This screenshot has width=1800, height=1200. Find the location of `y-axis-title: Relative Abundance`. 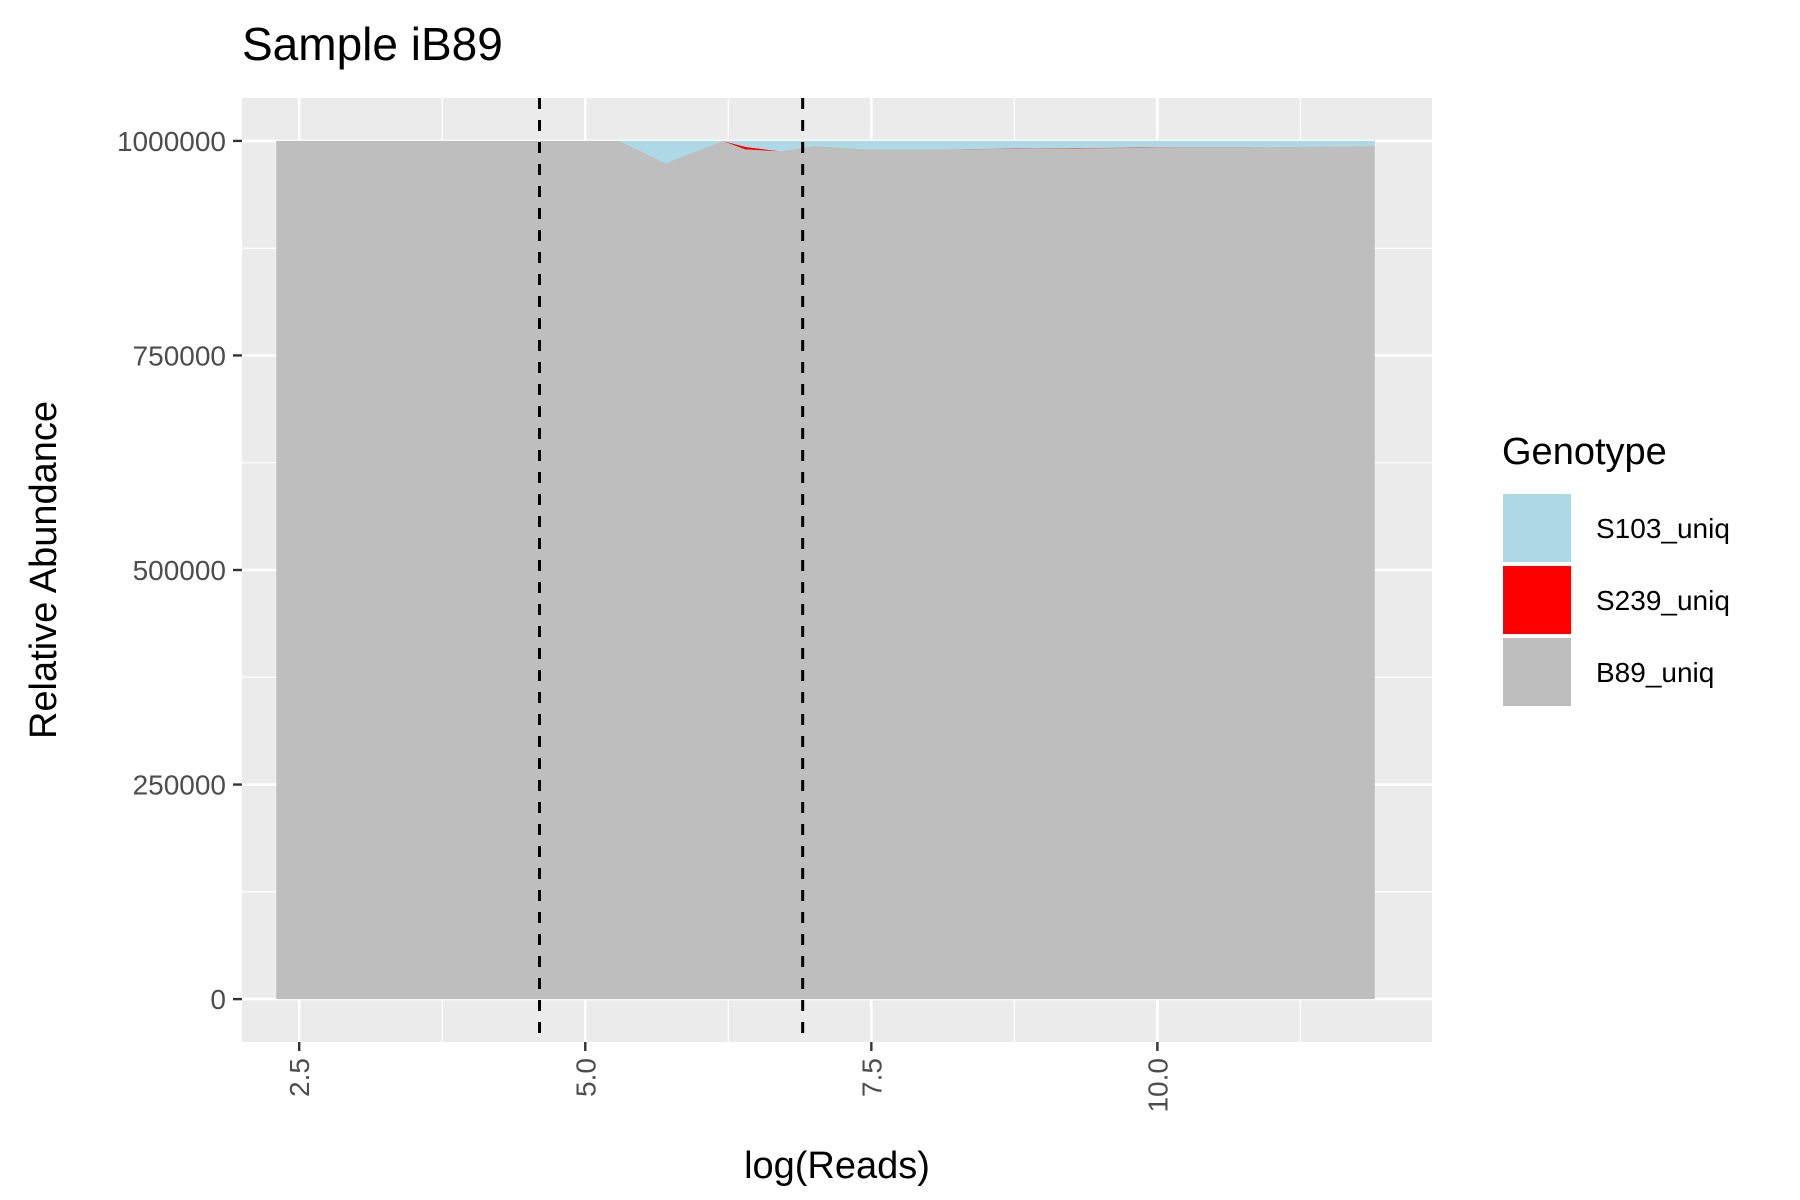

y-axis-title: Relative Abundance is located at coordinates (44, 570).